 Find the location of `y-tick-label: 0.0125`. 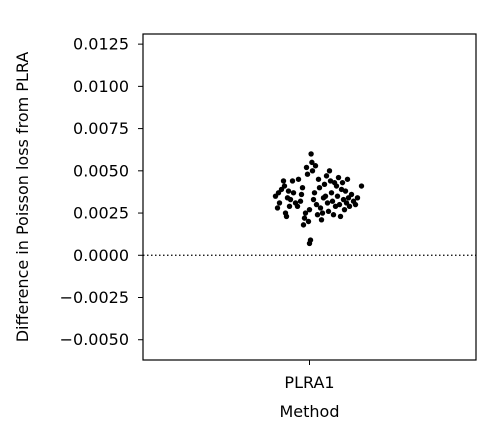

y-tick-label: 0.0125 is located at coordinates (101, 44).